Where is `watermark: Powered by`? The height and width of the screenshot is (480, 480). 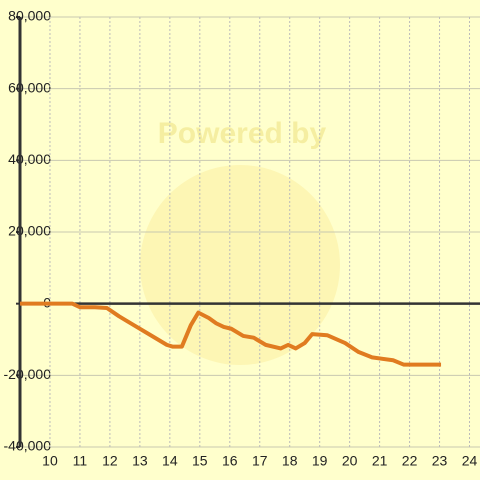
watermark: Powered by is located at coordinates (242, 133).